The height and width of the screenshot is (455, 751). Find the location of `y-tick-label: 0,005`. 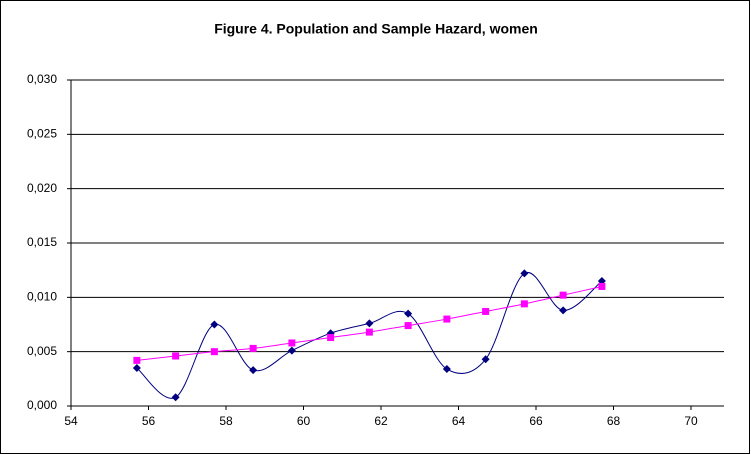

y-tick-label: 0,005 is located at coordinates (42, 351).